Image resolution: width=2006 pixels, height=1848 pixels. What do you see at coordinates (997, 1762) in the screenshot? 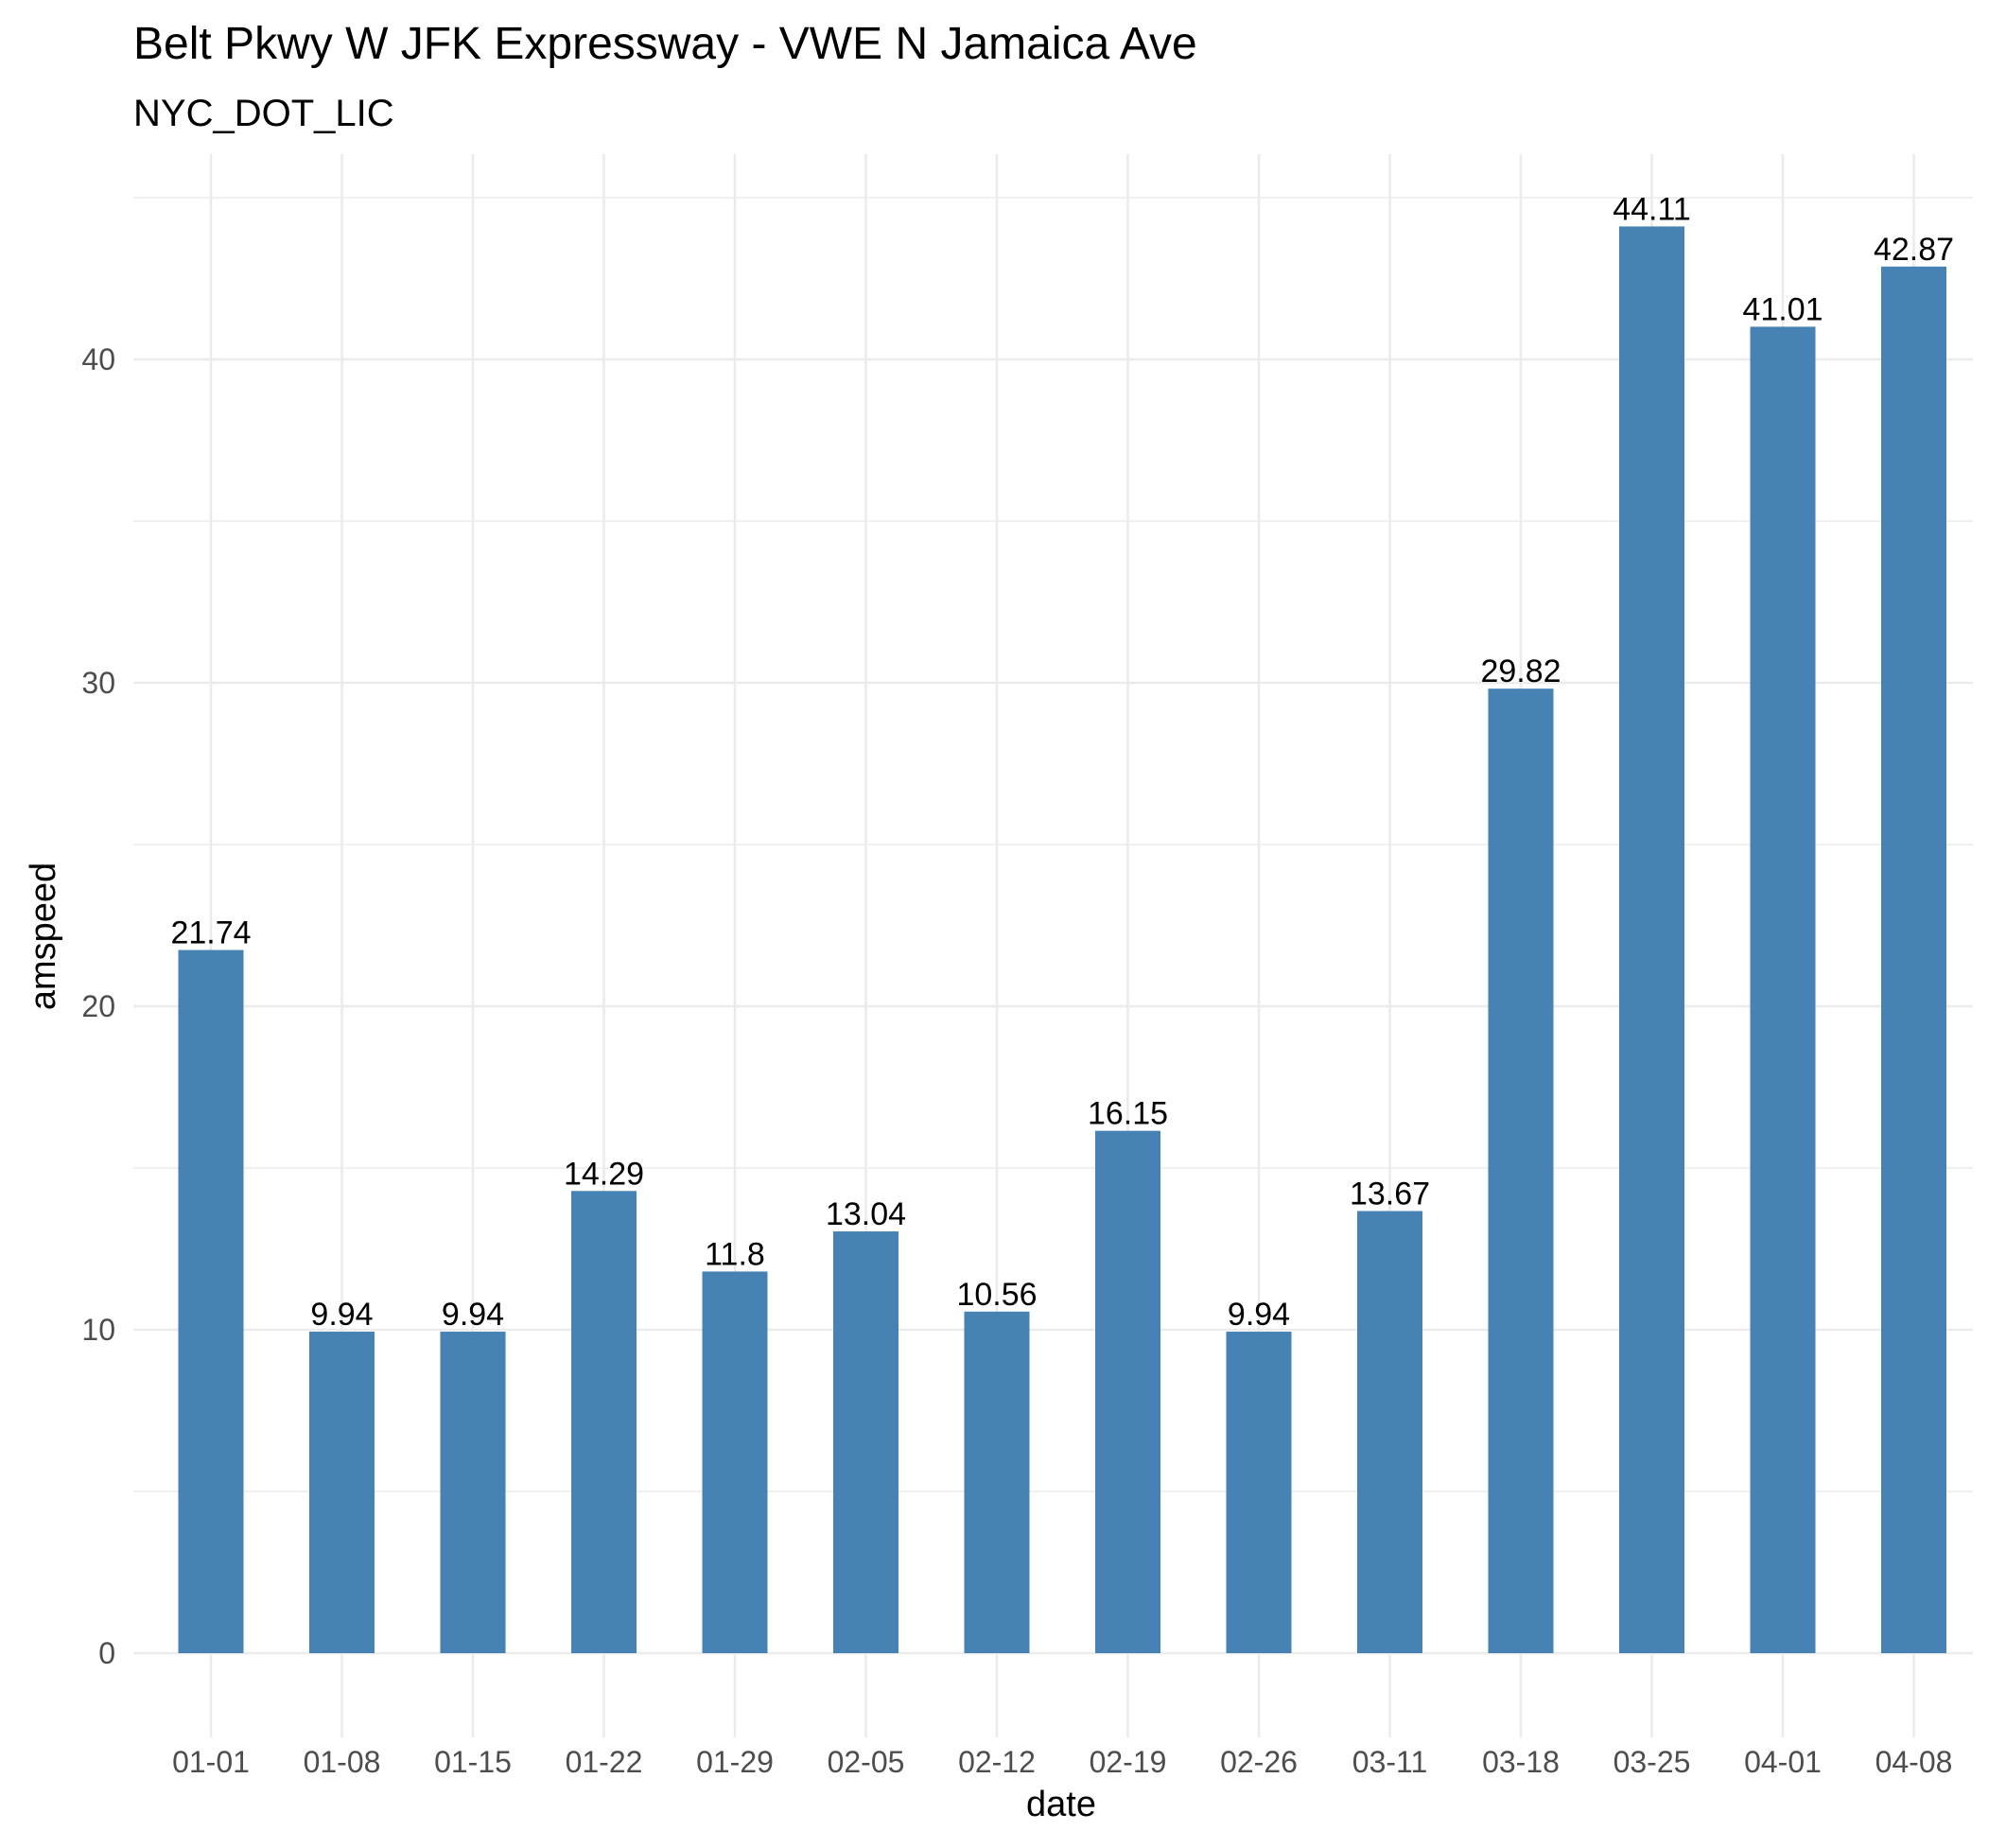
I see `x-tick-label: 02-12` at bounding box center [997, 1762].